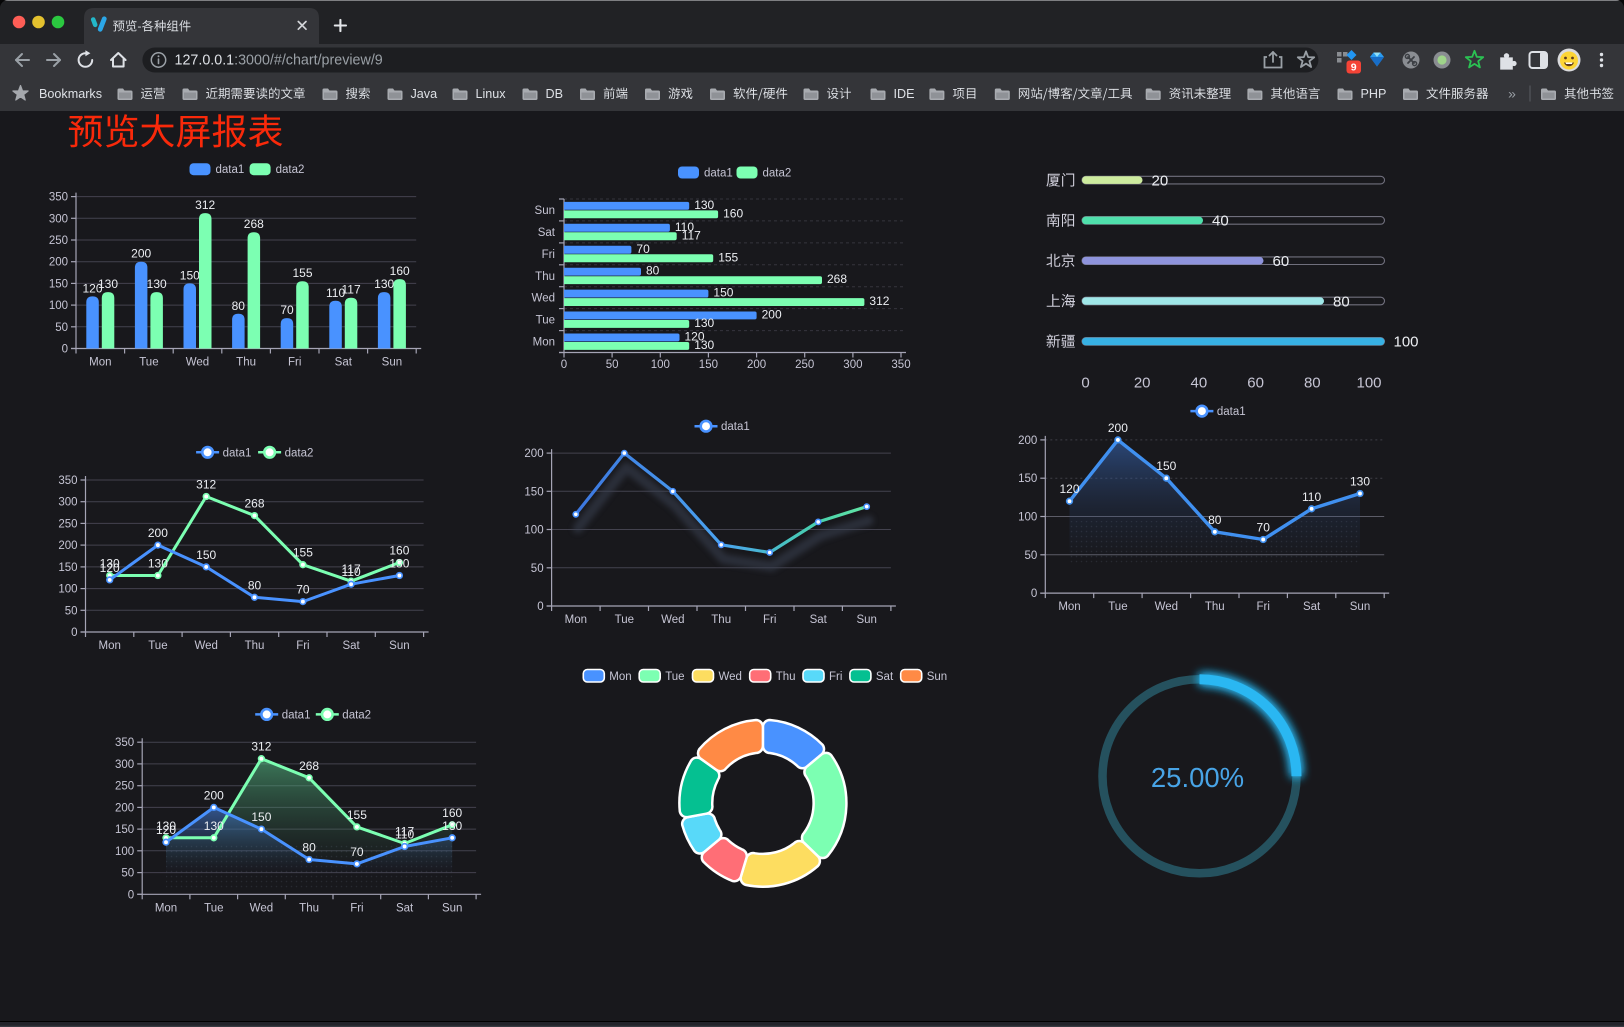  What do you see at coordinates (491, 94) in the screenshot?
I see `svg-text: Linux` at bounding box center [491, 94].